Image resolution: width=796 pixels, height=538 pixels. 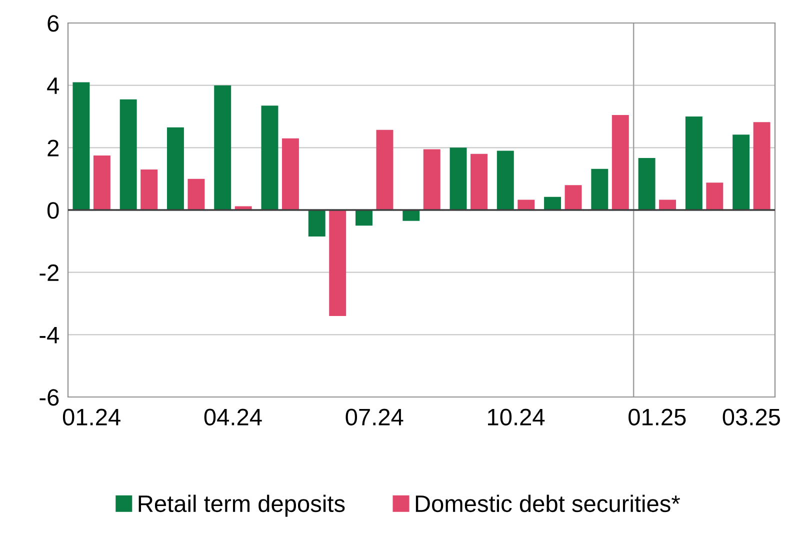 I want to click on x-tick-label: 01.24, so click(x=91, y=417).